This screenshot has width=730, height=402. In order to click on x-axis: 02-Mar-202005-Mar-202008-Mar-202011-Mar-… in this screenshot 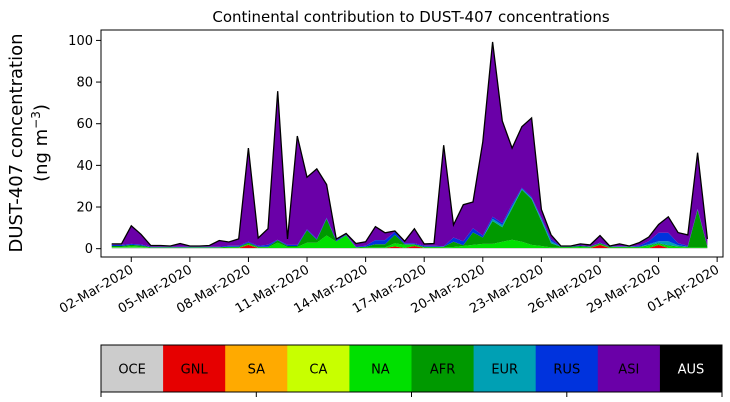, I will do `click(389, 287)`.